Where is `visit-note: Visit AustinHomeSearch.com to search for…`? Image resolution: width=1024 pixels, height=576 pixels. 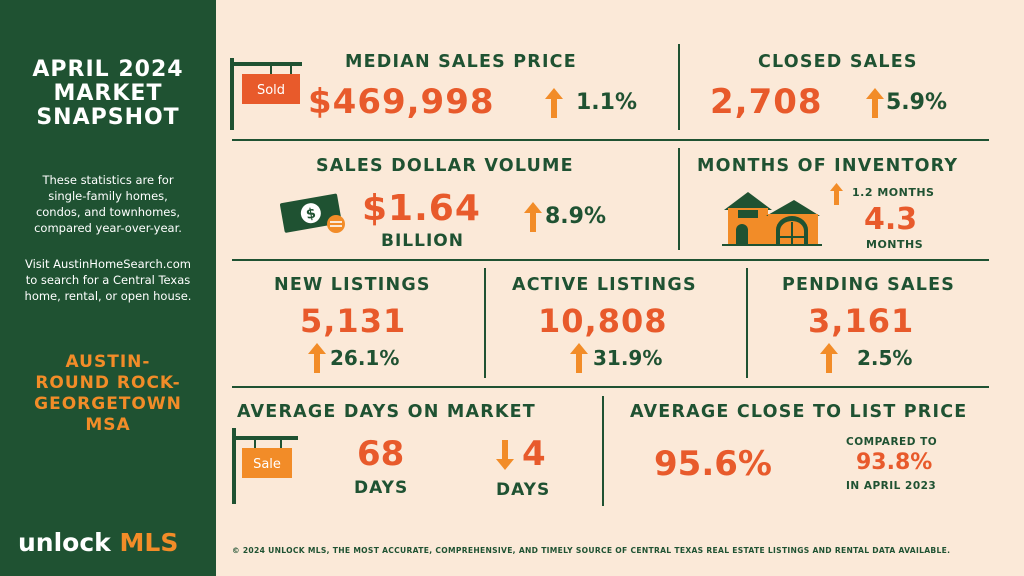
visit-note: Visit AustinHomeSearch.com to search for… is located at coordinates (108, 280).